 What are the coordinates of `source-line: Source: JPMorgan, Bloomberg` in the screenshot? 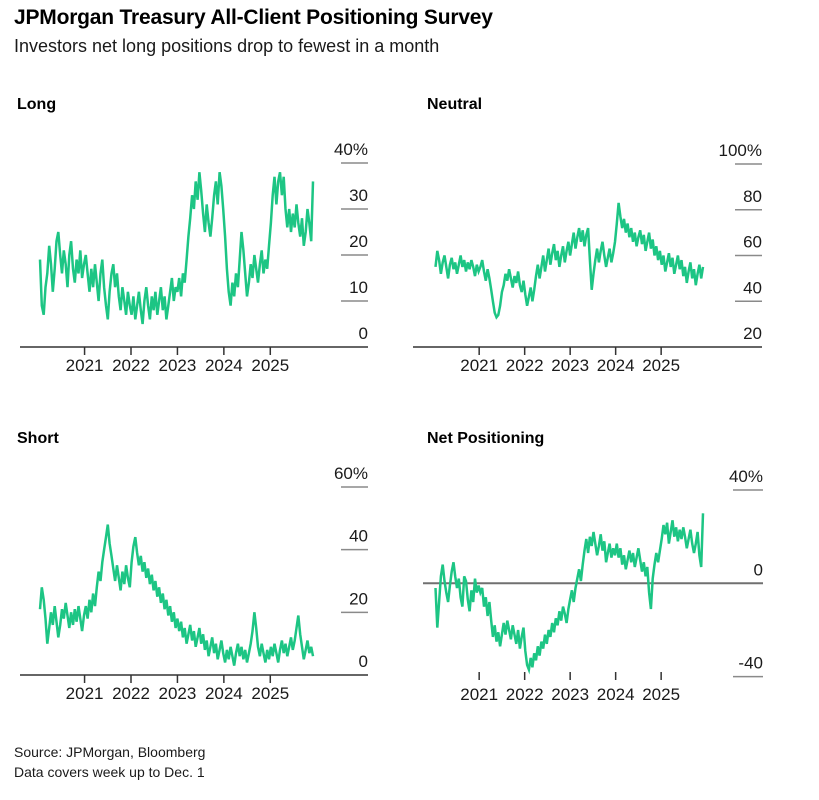 It's located at (110, 752).